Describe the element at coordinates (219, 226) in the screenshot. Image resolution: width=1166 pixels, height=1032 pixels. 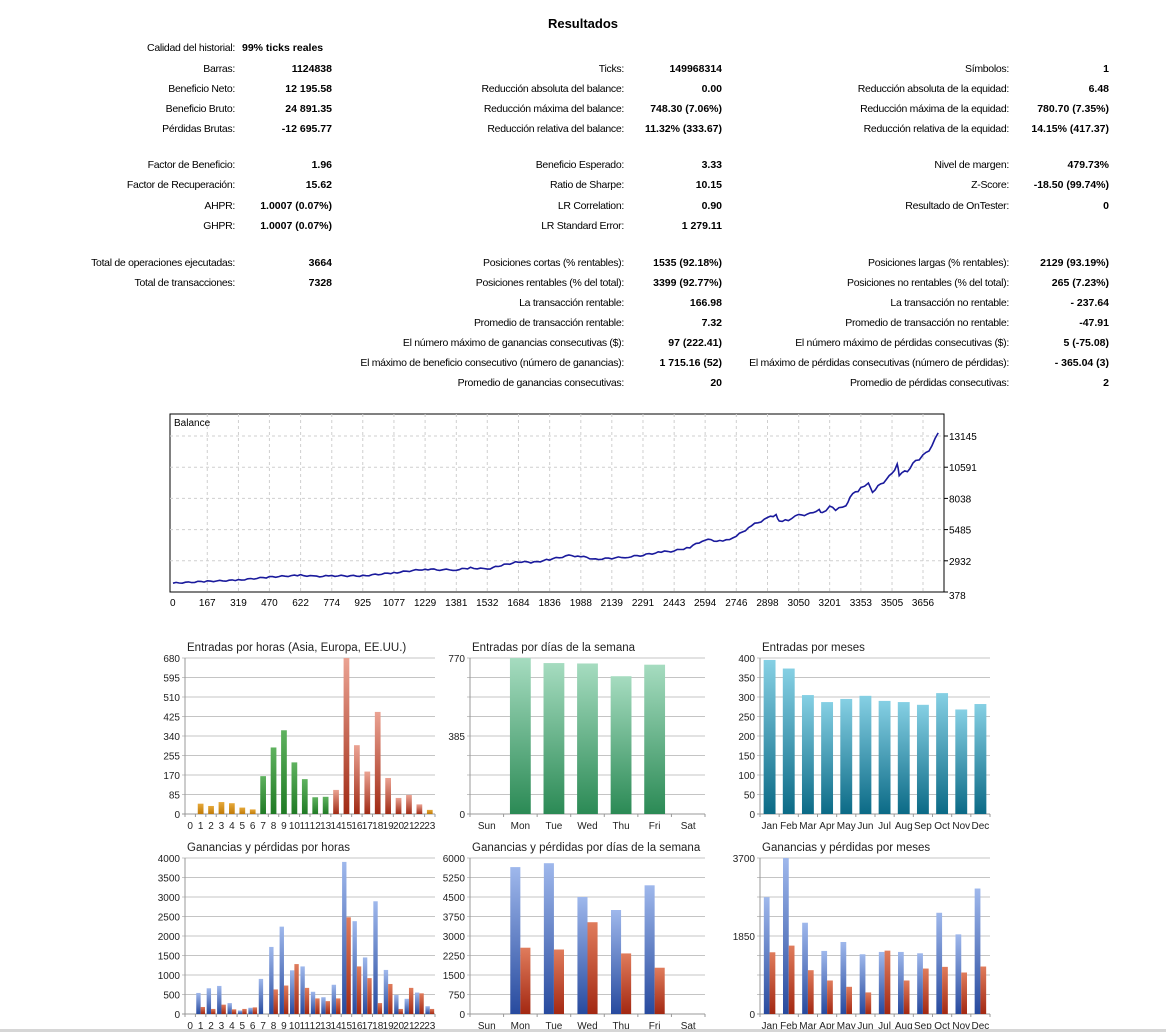
I see `stat-label: GHPR:` at that location.